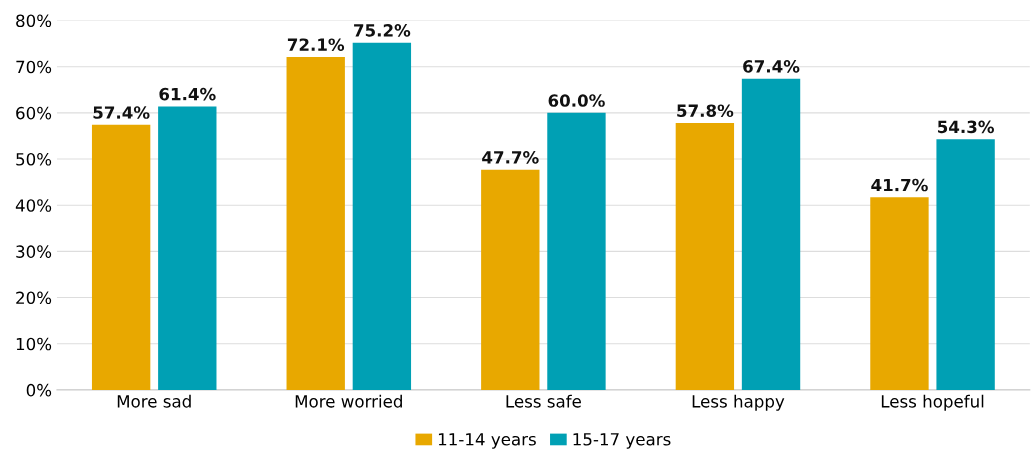 The width and height of the screenshot is (1035, 456). Describe the element at coordinates (316, 44) in the screenshot. I see `data-label: 72.1%` at that location.